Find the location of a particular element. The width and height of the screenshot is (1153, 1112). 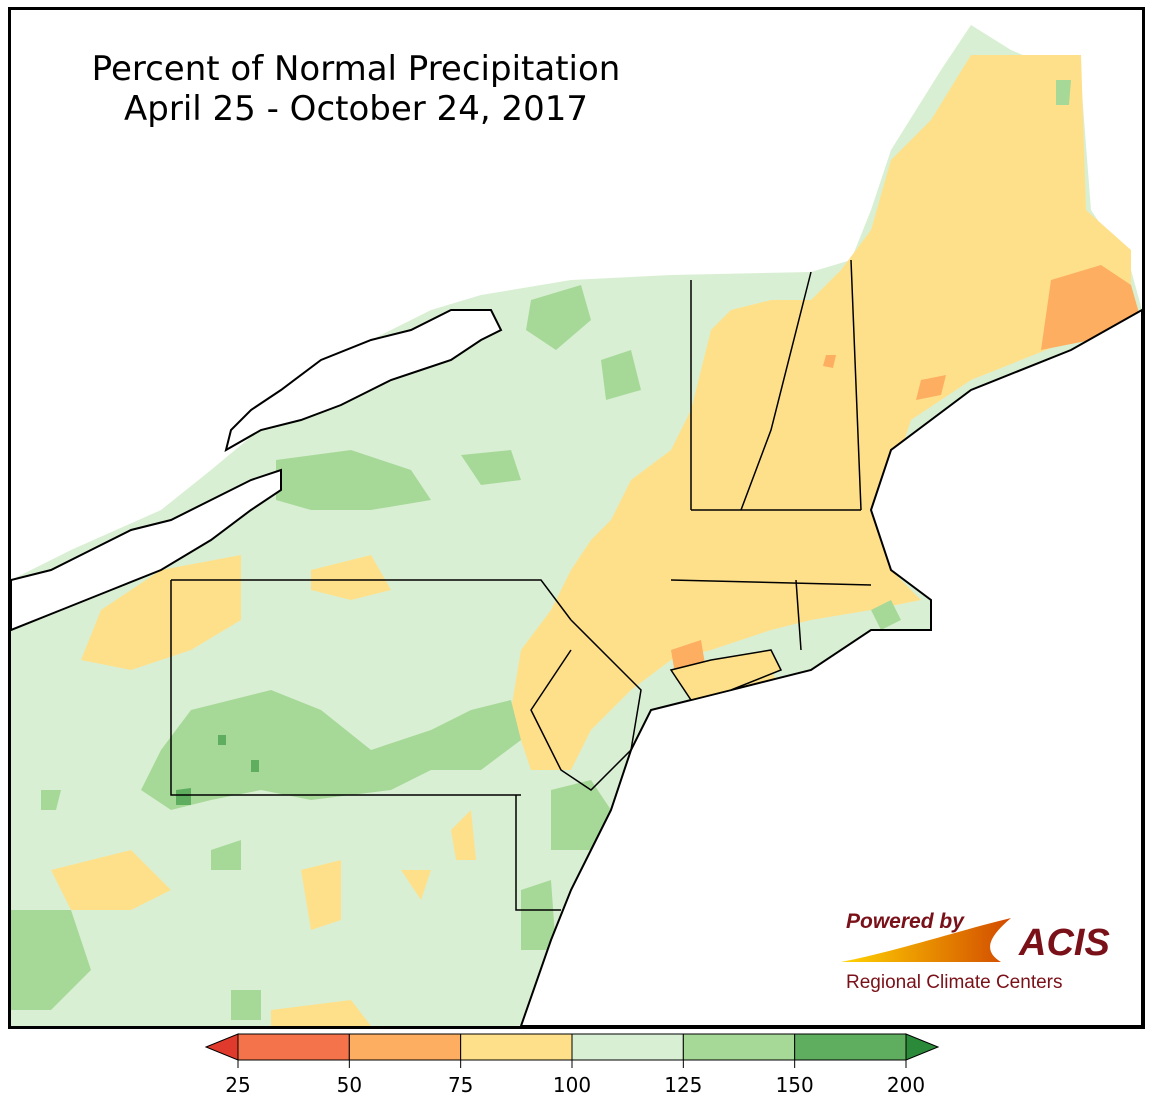

pa-south-border is located at coordinates (345, 688).